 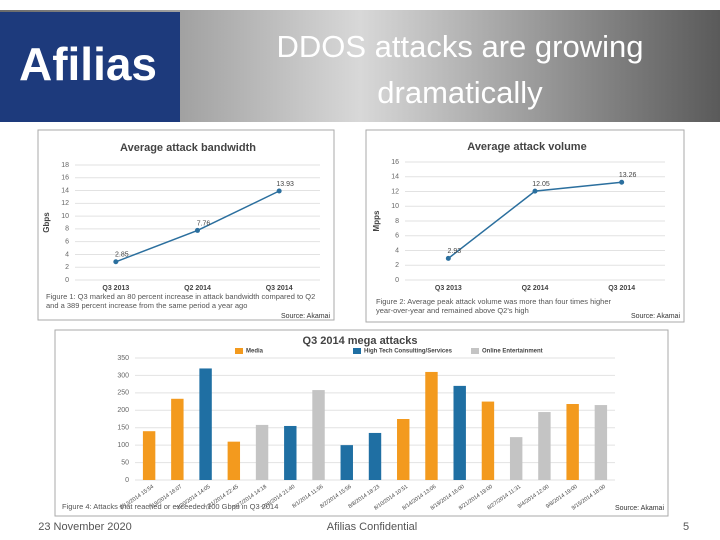 What do you see at coordinates (460, 69) in the screenshot?
I see `slide-title: DDOS attacks are growing dramatically` at bounding box center [460, 69].